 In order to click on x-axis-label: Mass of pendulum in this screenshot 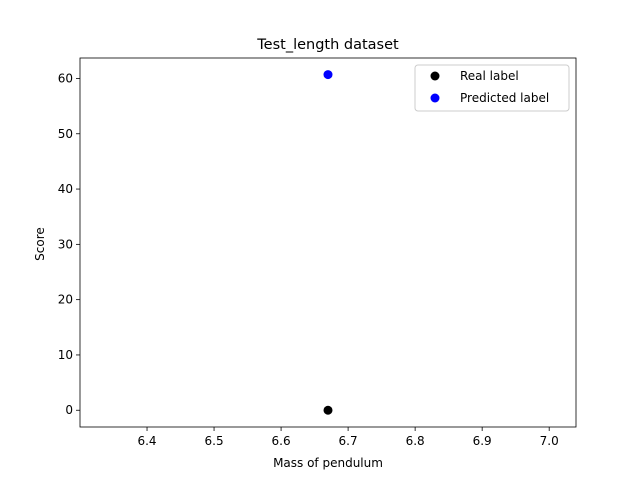, I will do `click(328, 463)`.